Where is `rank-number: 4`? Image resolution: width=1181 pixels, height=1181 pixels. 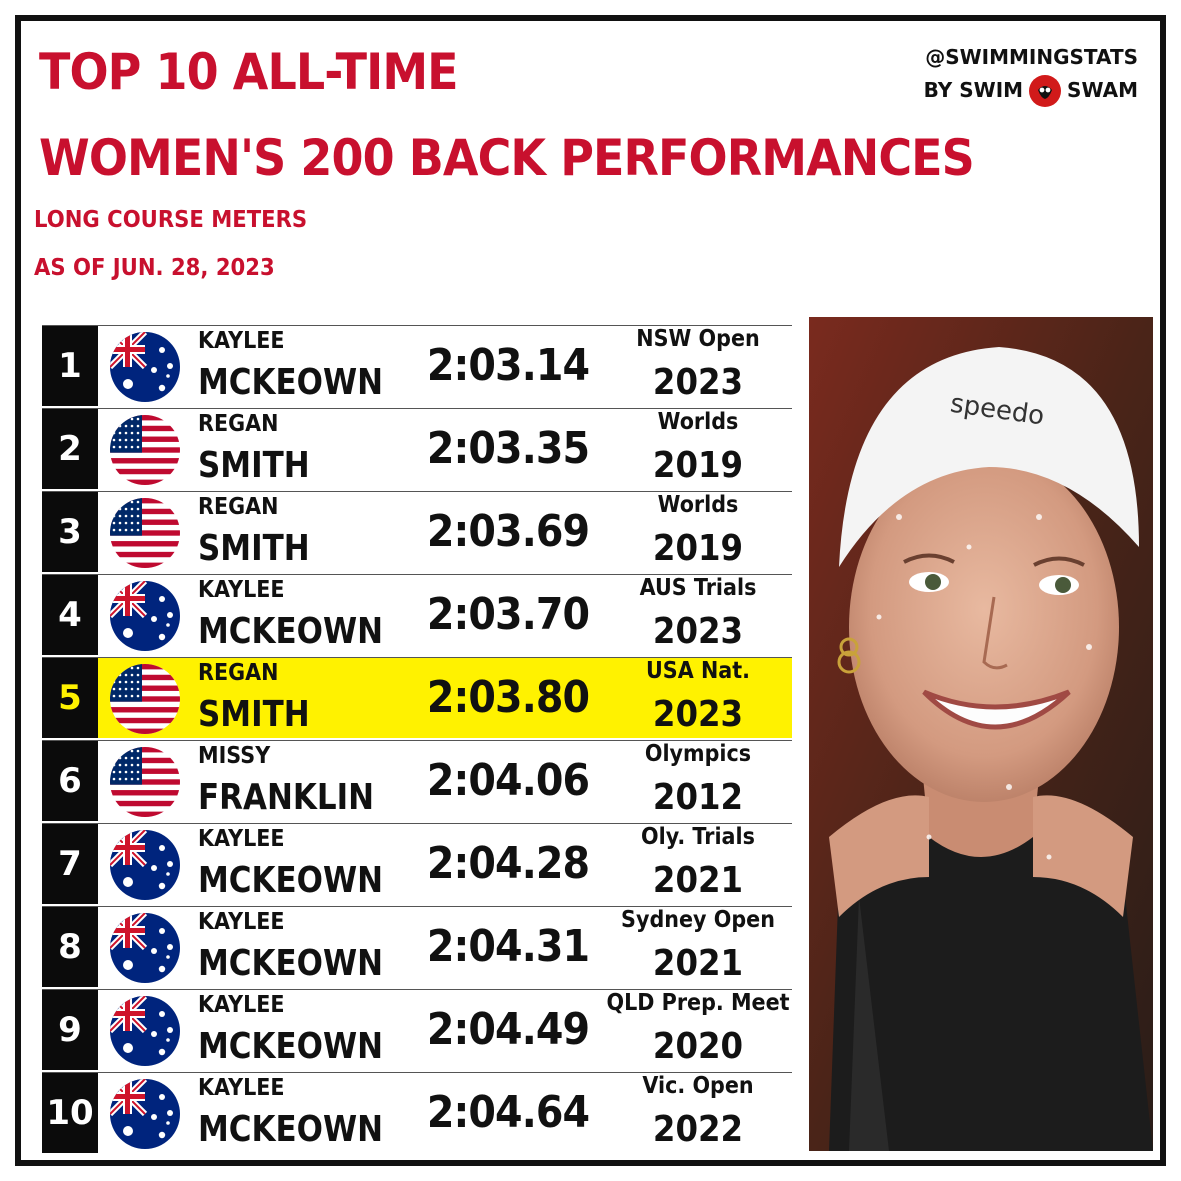 rank-number: 4 is located at coordinates (70, 615).